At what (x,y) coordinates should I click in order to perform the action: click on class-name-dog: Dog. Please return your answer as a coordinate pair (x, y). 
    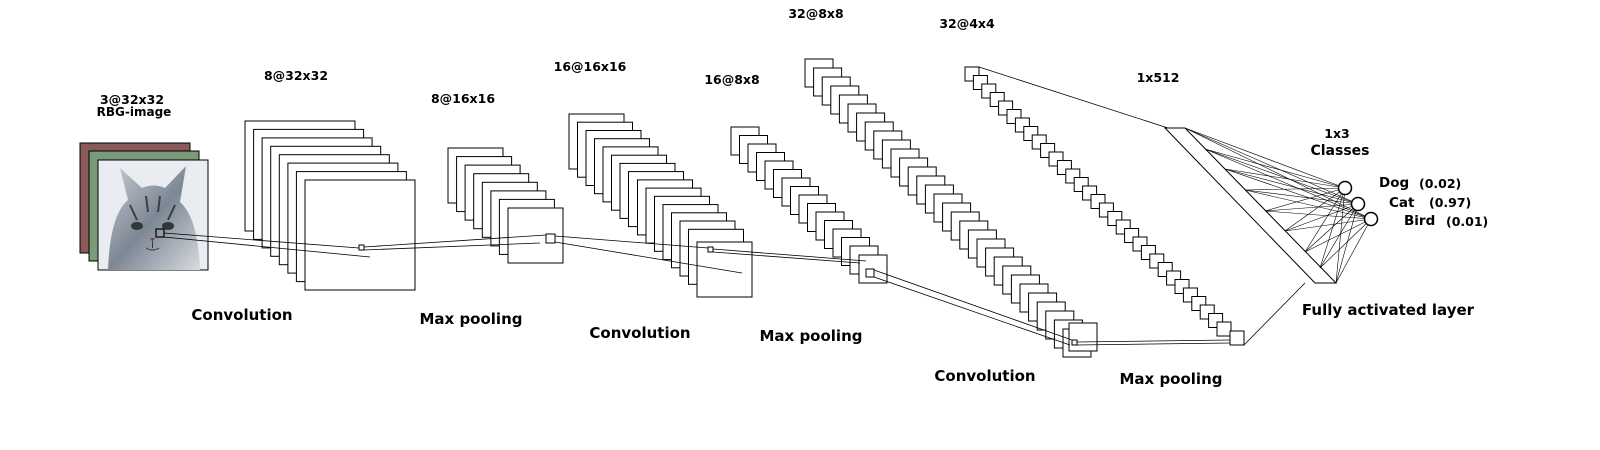
    Looking at the image, I should click on (1394, 183).